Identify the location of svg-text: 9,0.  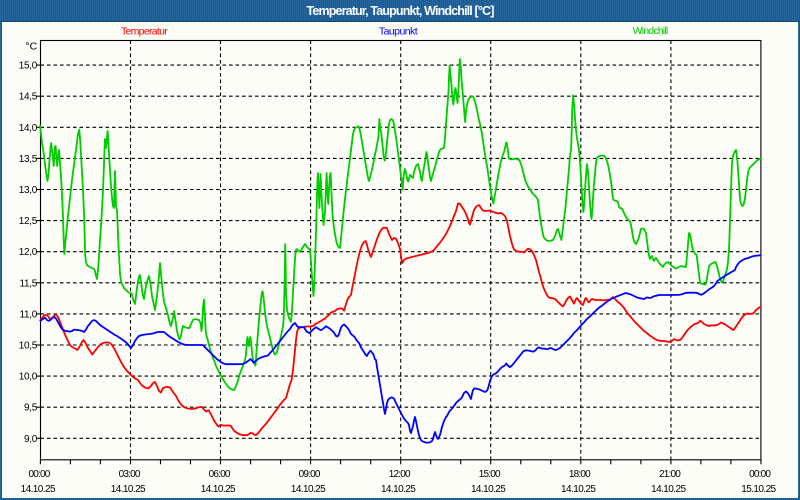
(31, 439).